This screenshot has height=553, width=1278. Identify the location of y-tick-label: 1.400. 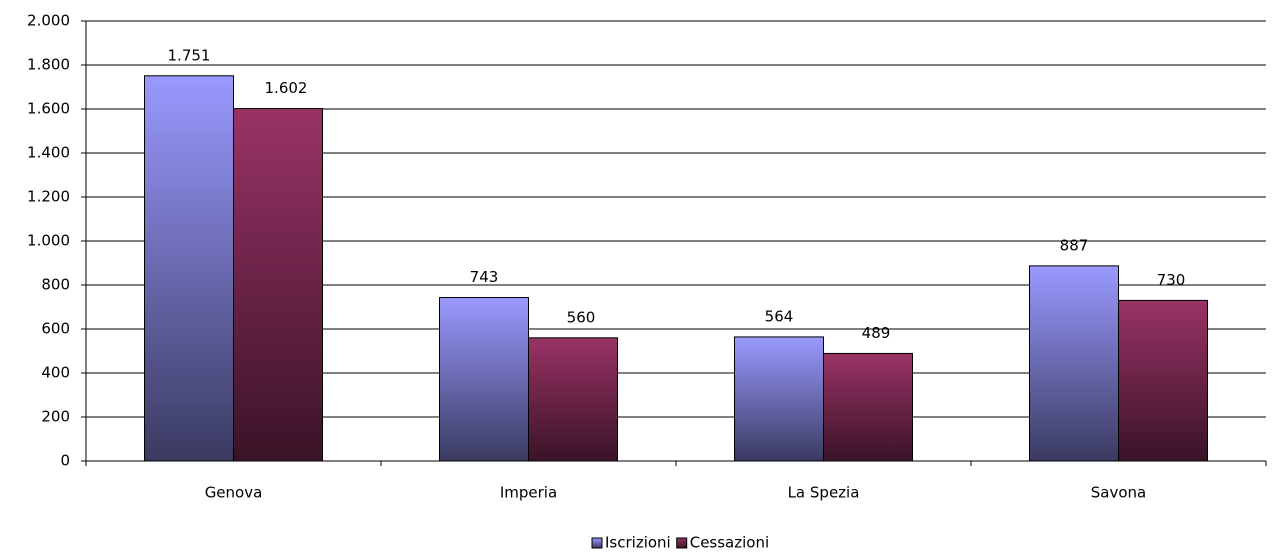
(48, 153).